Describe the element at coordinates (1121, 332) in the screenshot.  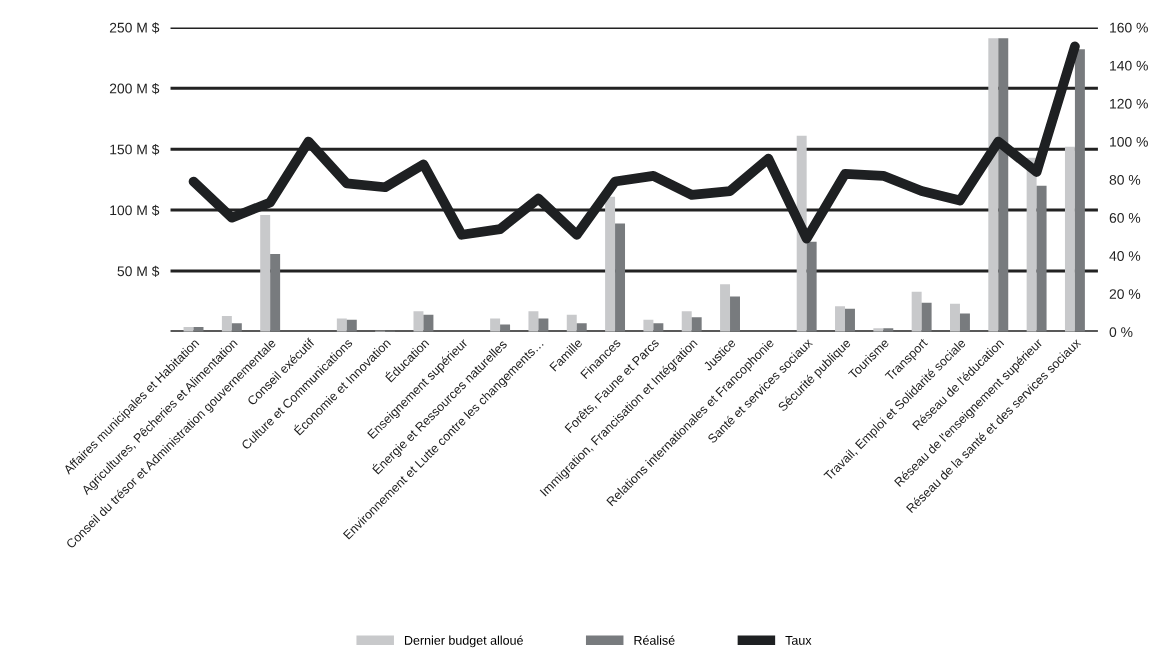
I see `y2-tick-label: 0 %` at that location.